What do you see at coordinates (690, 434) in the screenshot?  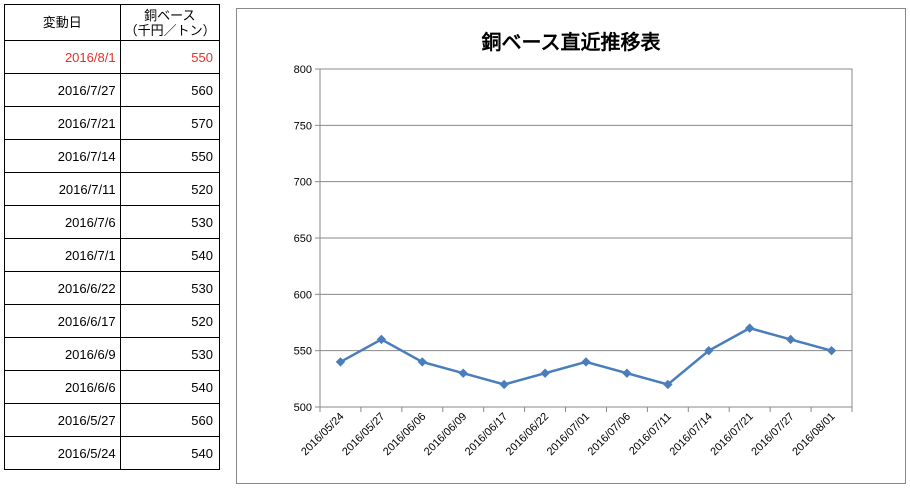 I see `x-tick-label: 2016/07/14` at bounding box center [690, 434].